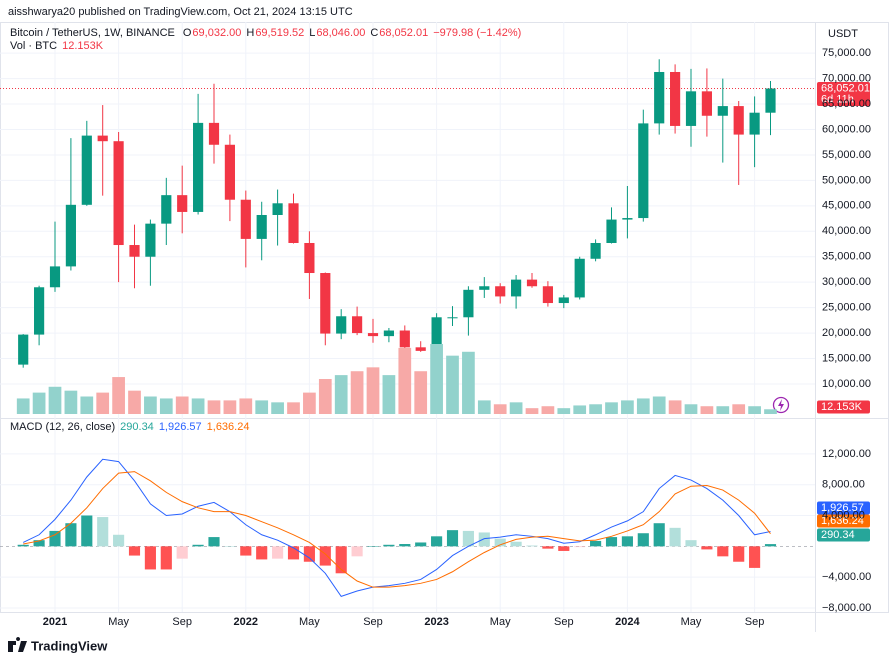 The height and width of the screenshot is (660, 889). What do you see at coordinates (63, 427) in the screenshot?
I see `macd-title: MACD (12, 26, close)` at bounding box center [63, 427].